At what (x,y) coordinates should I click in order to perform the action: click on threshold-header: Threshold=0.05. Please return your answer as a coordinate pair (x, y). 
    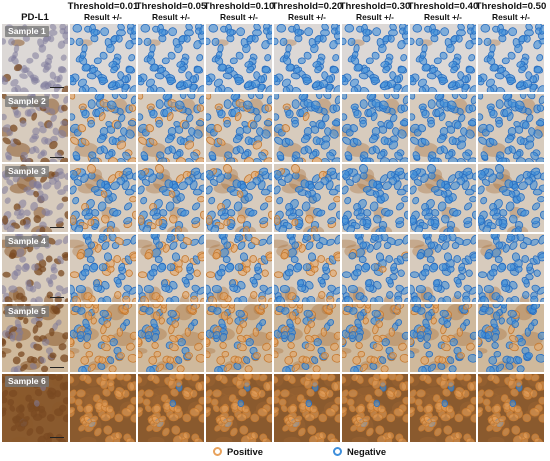
    Looking at the image, I should click on (171, 6).